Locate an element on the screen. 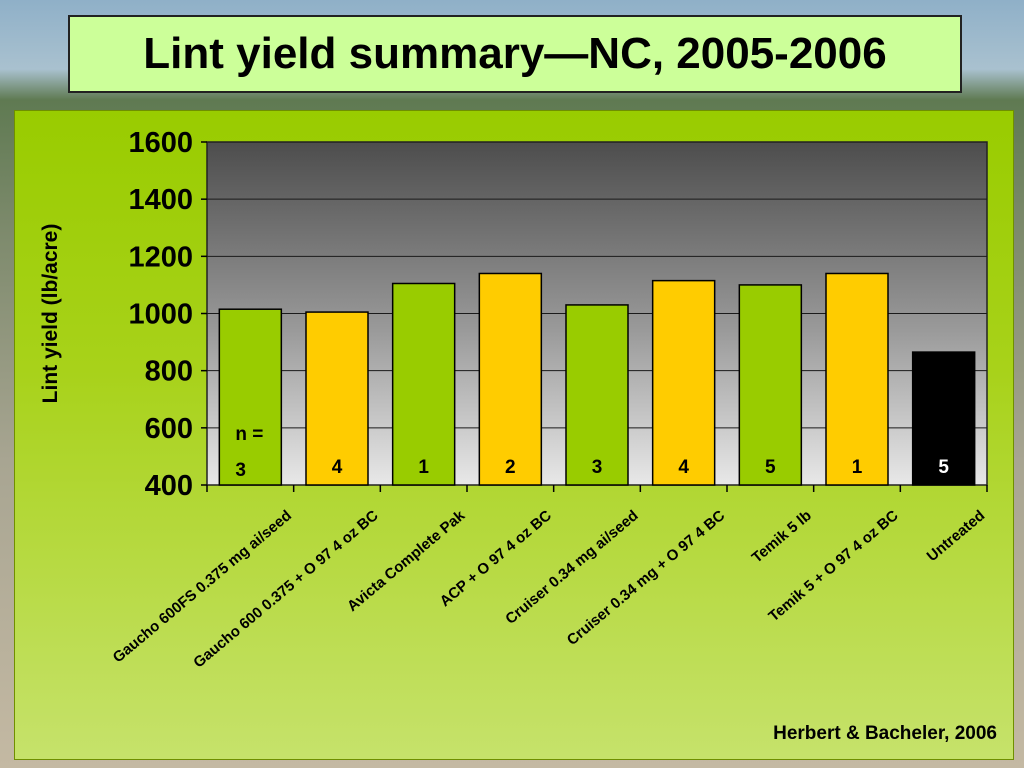  x-tick-label: Cruiser 0.34 mg + O 97 4 BC is located at coordinates (646, 578).